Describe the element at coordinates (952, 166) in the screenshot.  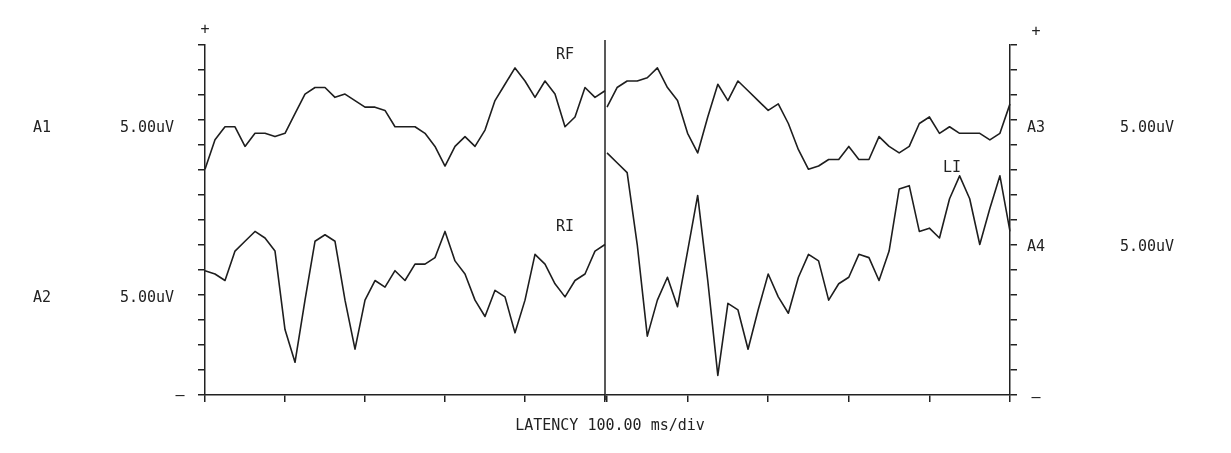
I see `series-label: LI` at that location.